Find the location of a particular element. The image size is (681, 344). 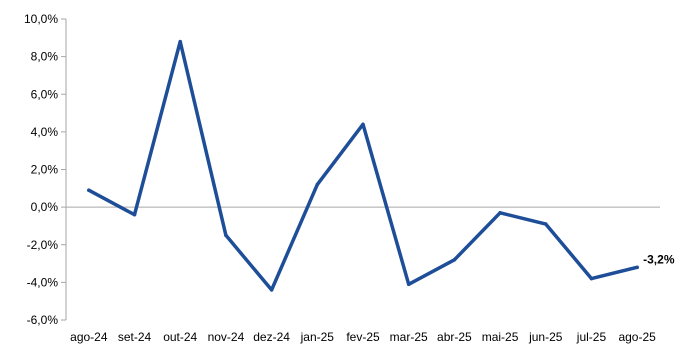

x-tick-label: jun-25 is located at coordinates (545, 337).